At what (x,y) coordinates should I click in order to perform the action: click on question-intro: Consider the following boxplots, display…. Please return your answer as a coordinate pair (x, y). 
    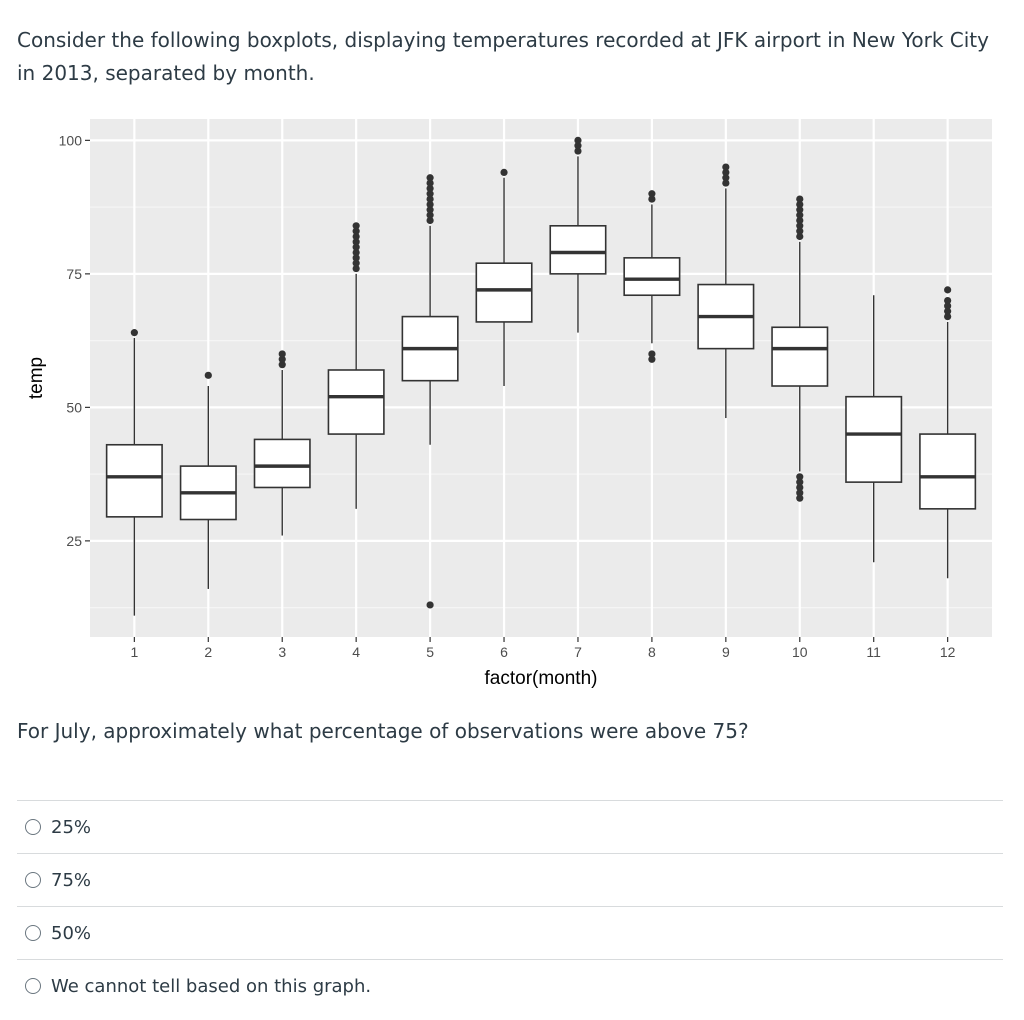
    Looking at the image, I should click on (503, 56).